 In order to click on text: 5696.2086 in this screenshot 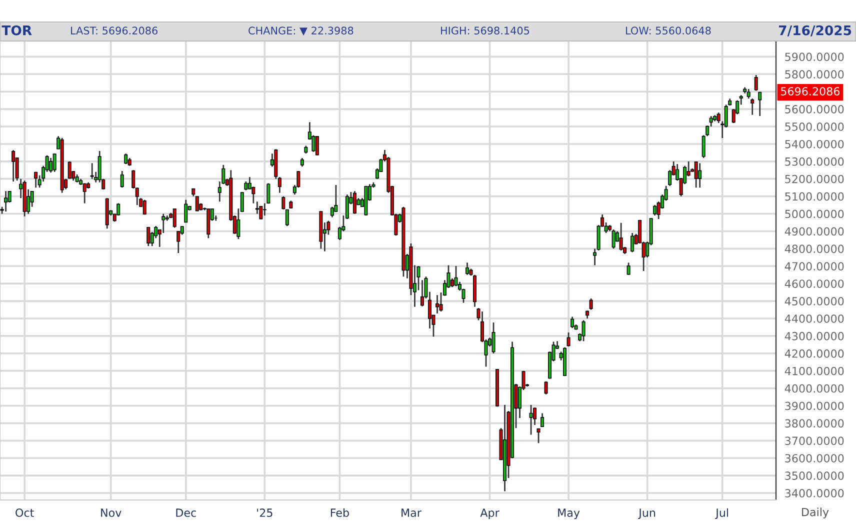, I will do `click(810, 91)`.